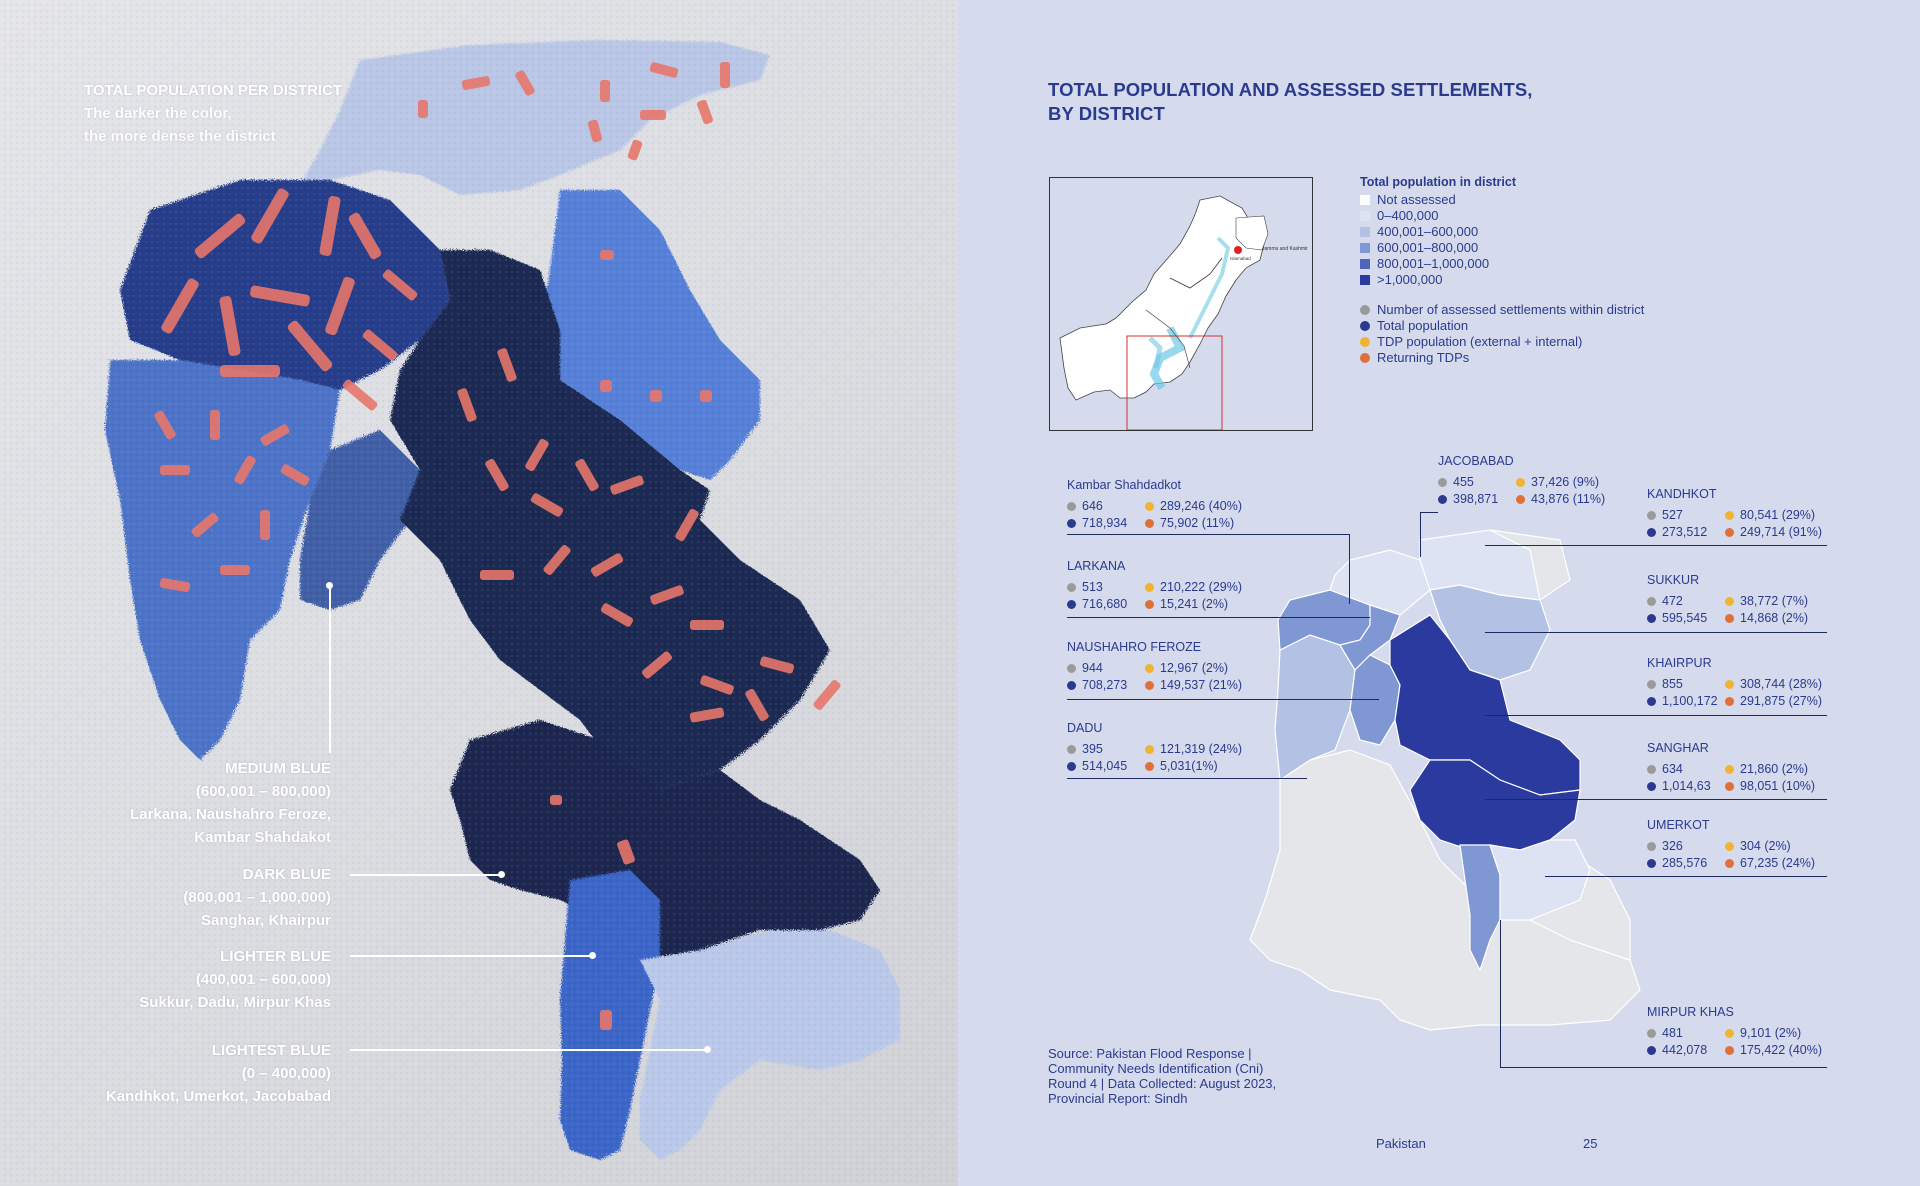 This screenshot has width=1920, height=1186. I want to click on connector-kambar-h, so click(1208, 534).